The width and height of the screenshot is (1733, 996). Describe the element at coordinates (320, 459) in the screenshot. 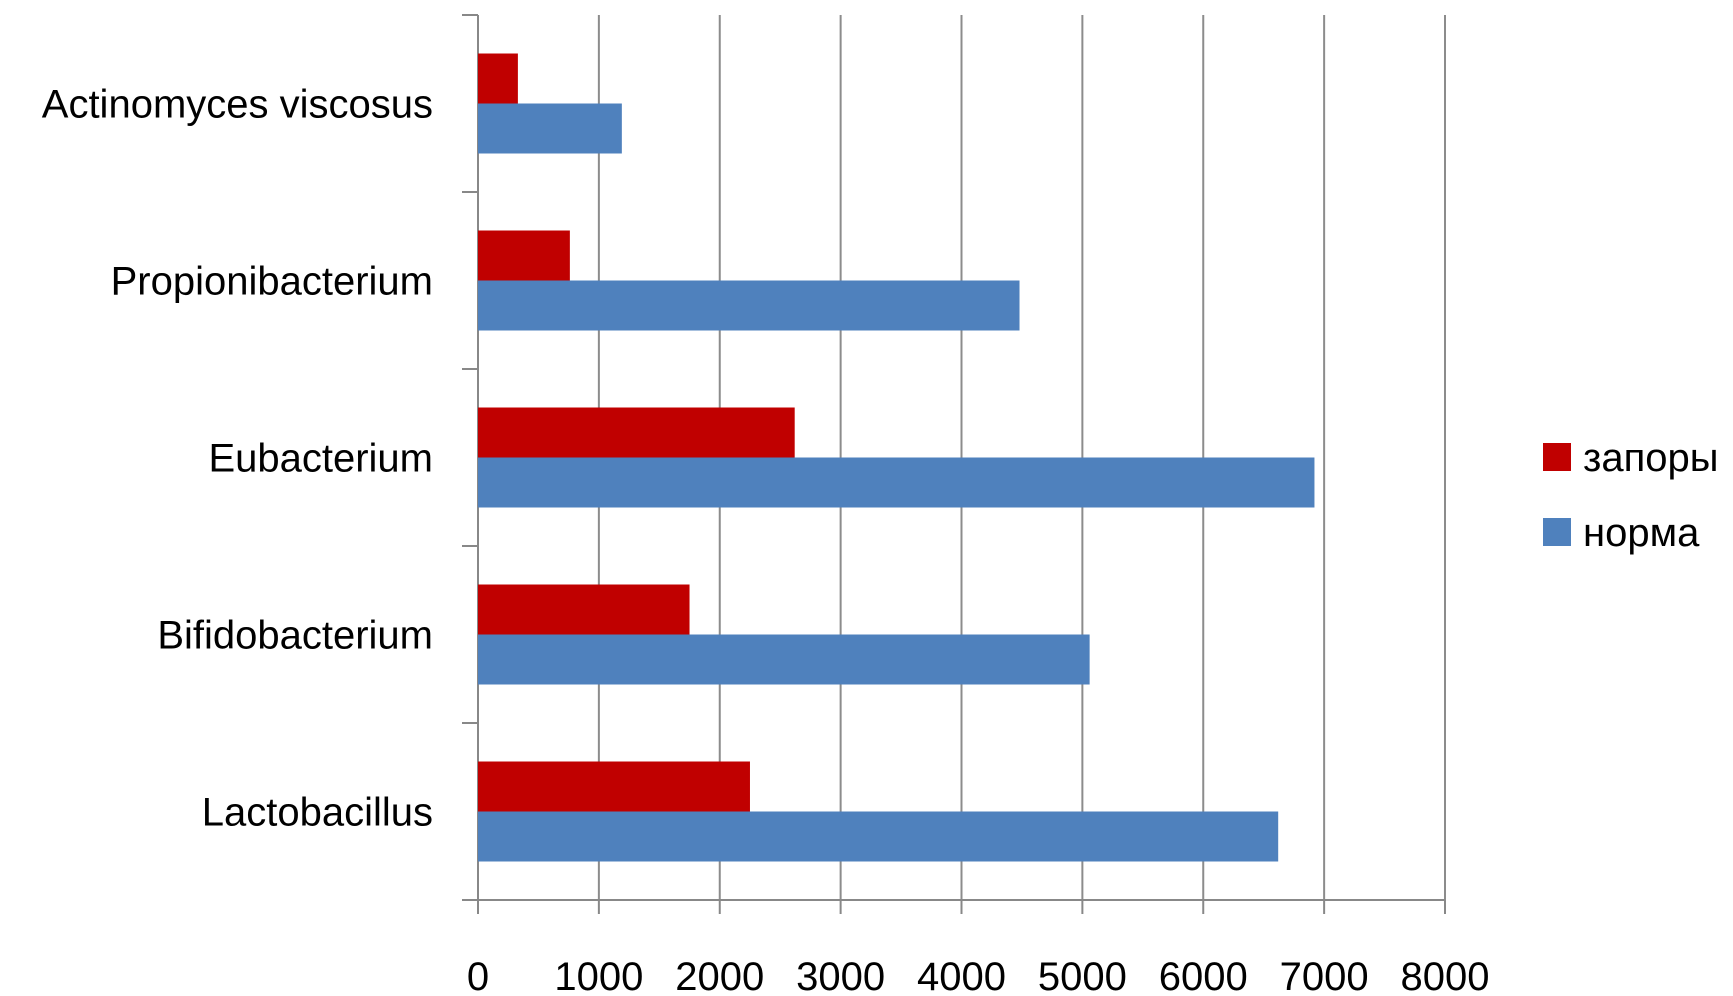

I see `category-label: Eubacterium` at that location.